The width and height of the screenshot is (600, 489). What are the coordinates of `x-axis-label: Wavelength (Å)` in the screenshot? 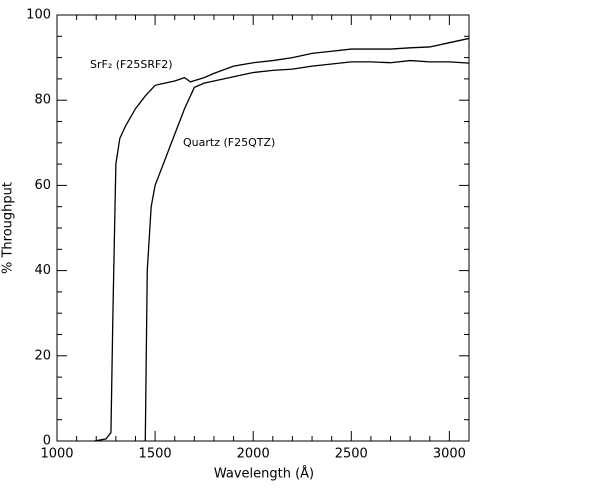 It's located at (264, 474).